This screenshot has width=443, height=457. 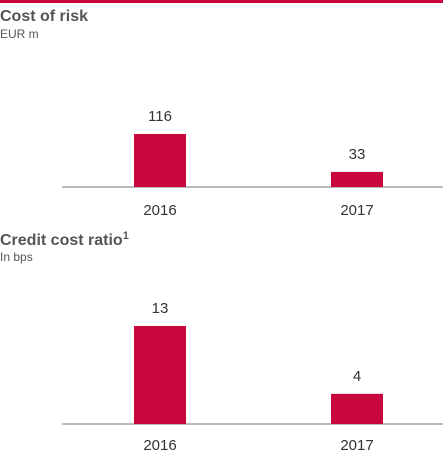 I want to click on chart-title: Credit cost ratio1, so click(x=64, y=239).